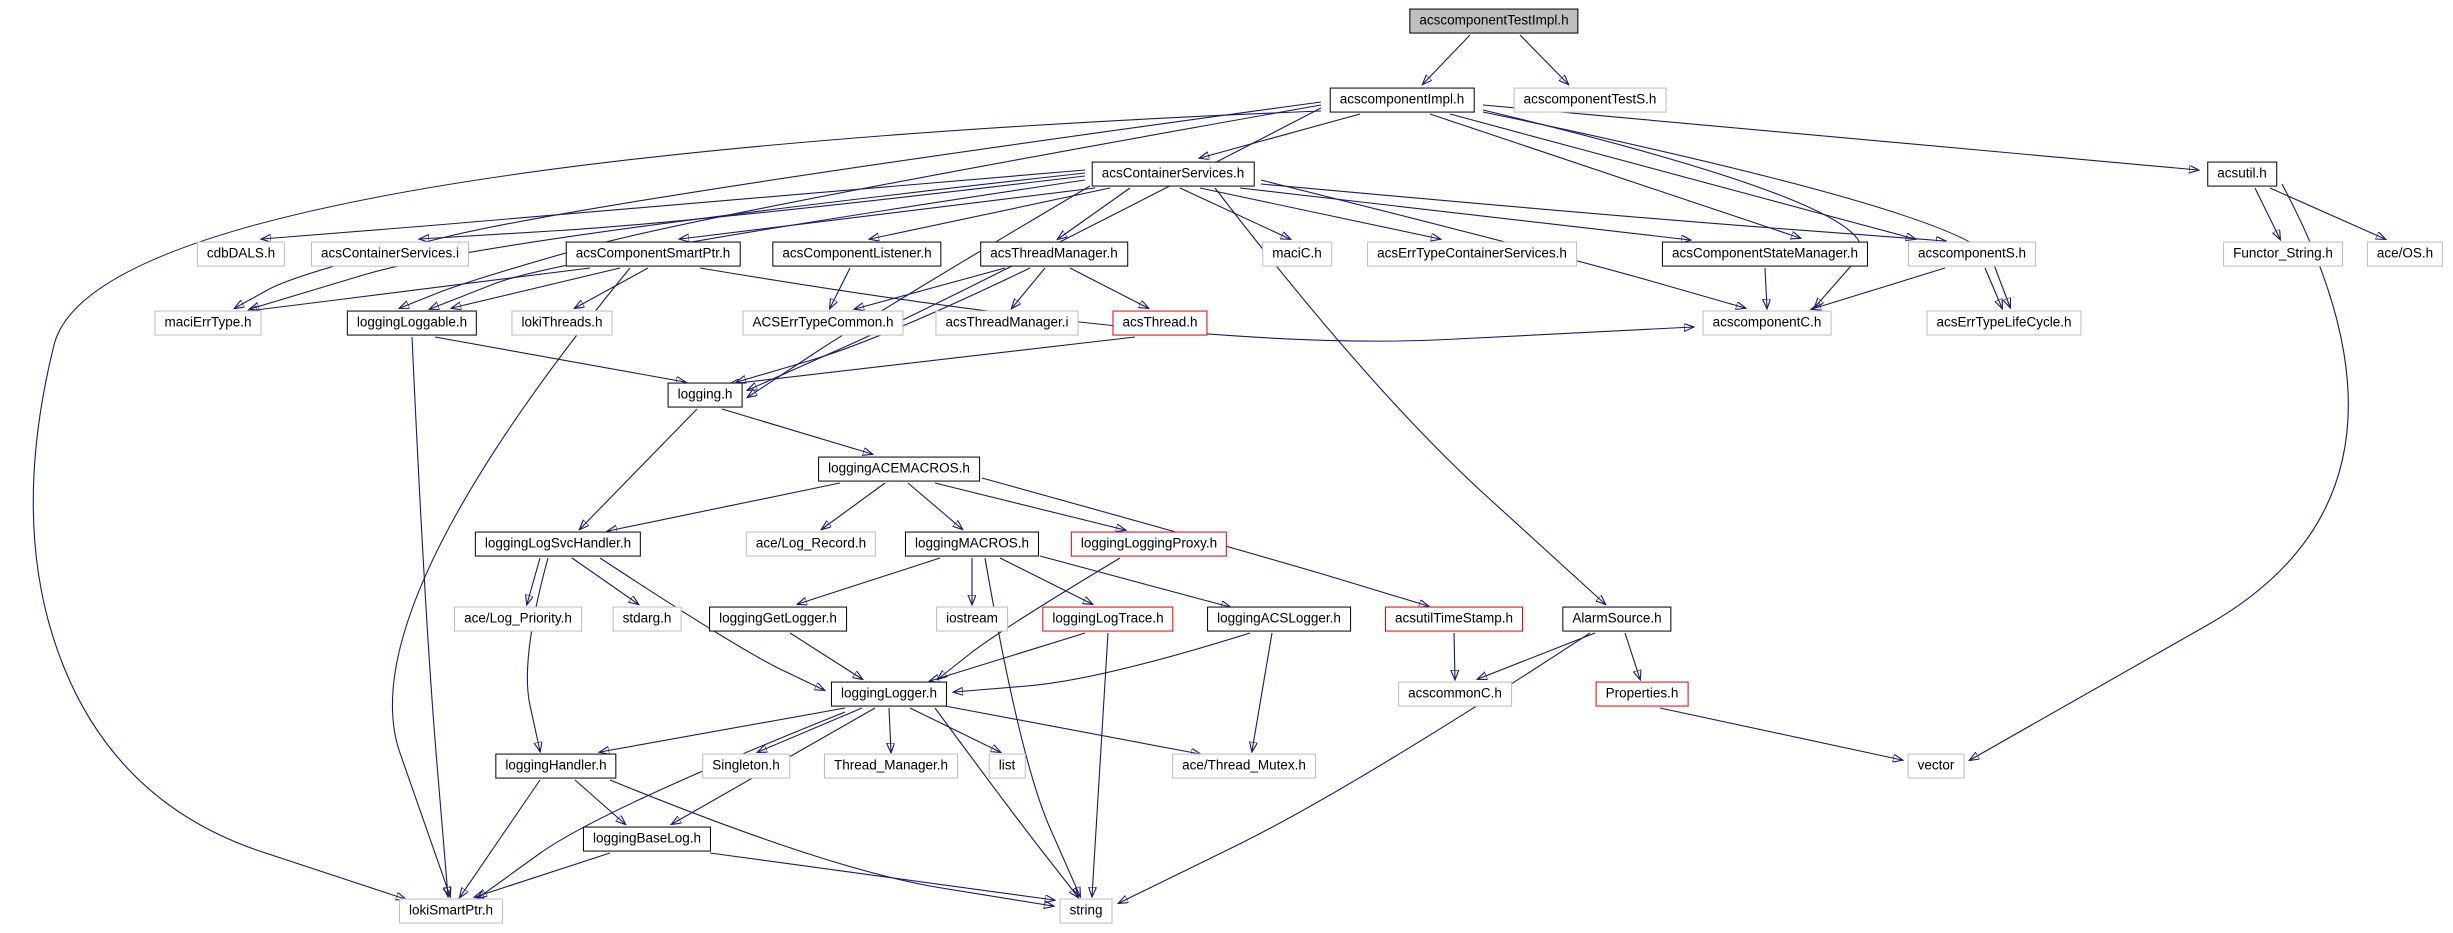 The height and width of the screenshot is (933, 2453). Describe the element at coordinates (1455, 694) in the screenshot. I see `node-acscommonc-h: acscommonC.h` at that location.